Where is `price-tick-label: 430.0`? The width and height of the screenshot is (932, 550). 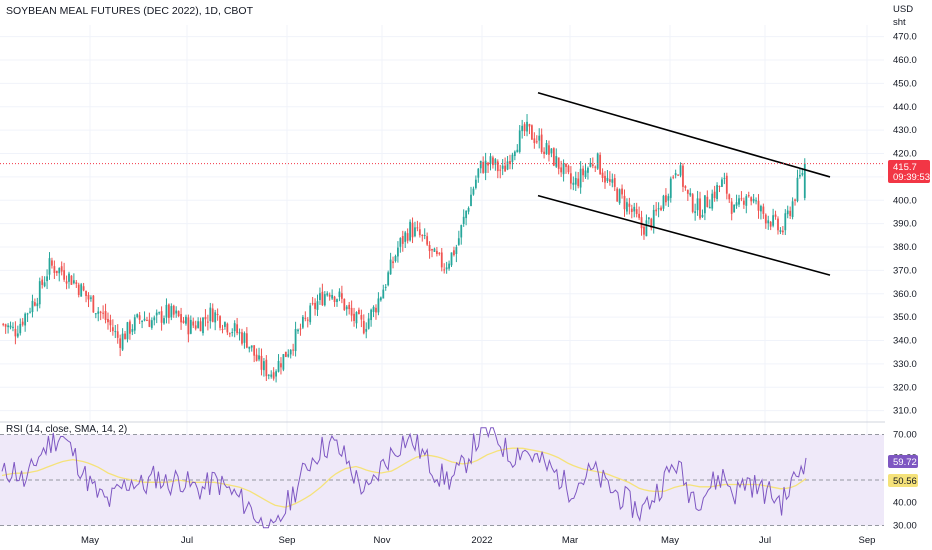
price-tick-label: 430.0 is located at coordinates (905, 130).